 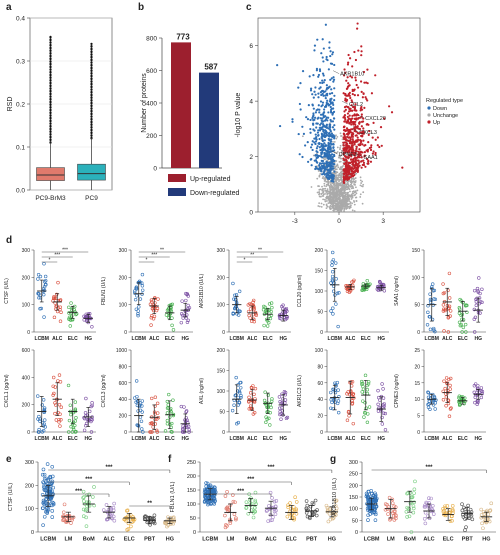 I want to click on x-tick-label: ELC, so click(x=268, y=339).